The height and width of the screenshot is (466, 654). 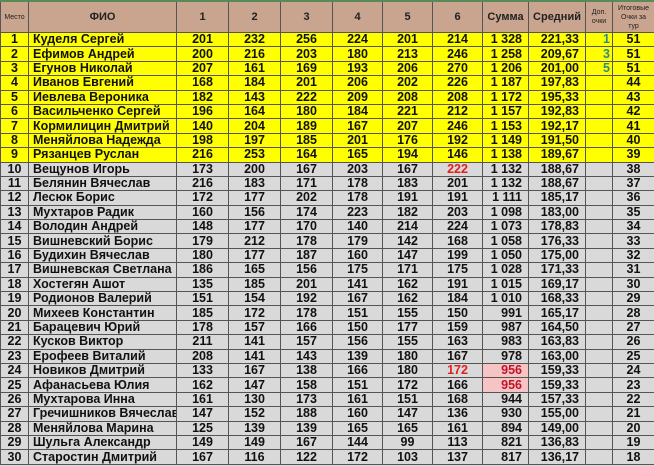 What do you see at coordinates (14, 198) in the screenshot?
I see `place-cell: 12` at bounding box center [14, 198].